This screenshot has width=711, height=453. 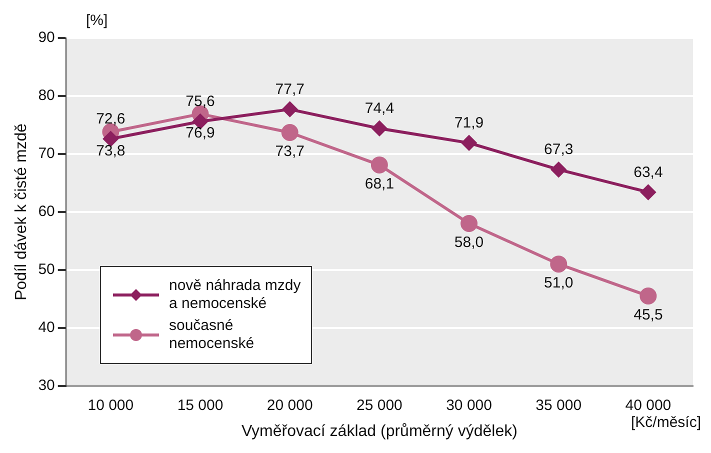 What do you see at coordinates (379, 431) in the screenshot?
I see `x-axis-title: Vyměřovací základ (průměrný výdělek)` at bounding box center [379, 431].